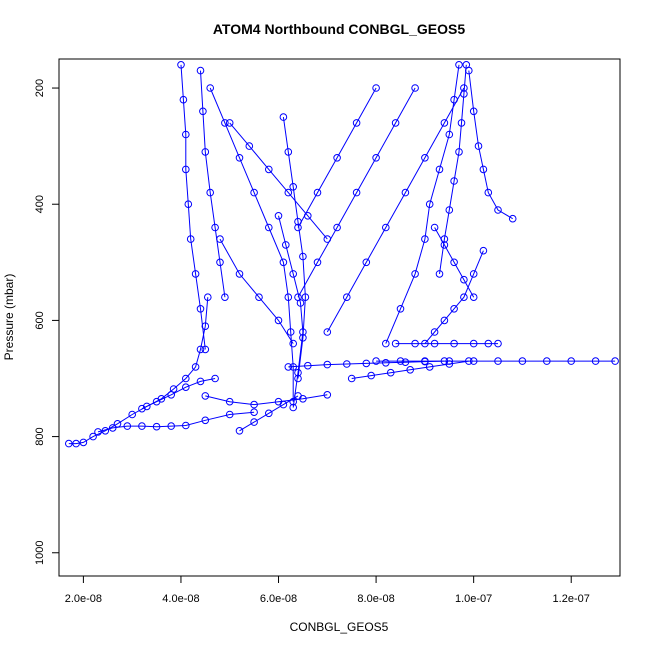  Describe the element at coordinates (375, 599) in the screenshot. I see `x-tick-label: 8.0e-08` at that location.